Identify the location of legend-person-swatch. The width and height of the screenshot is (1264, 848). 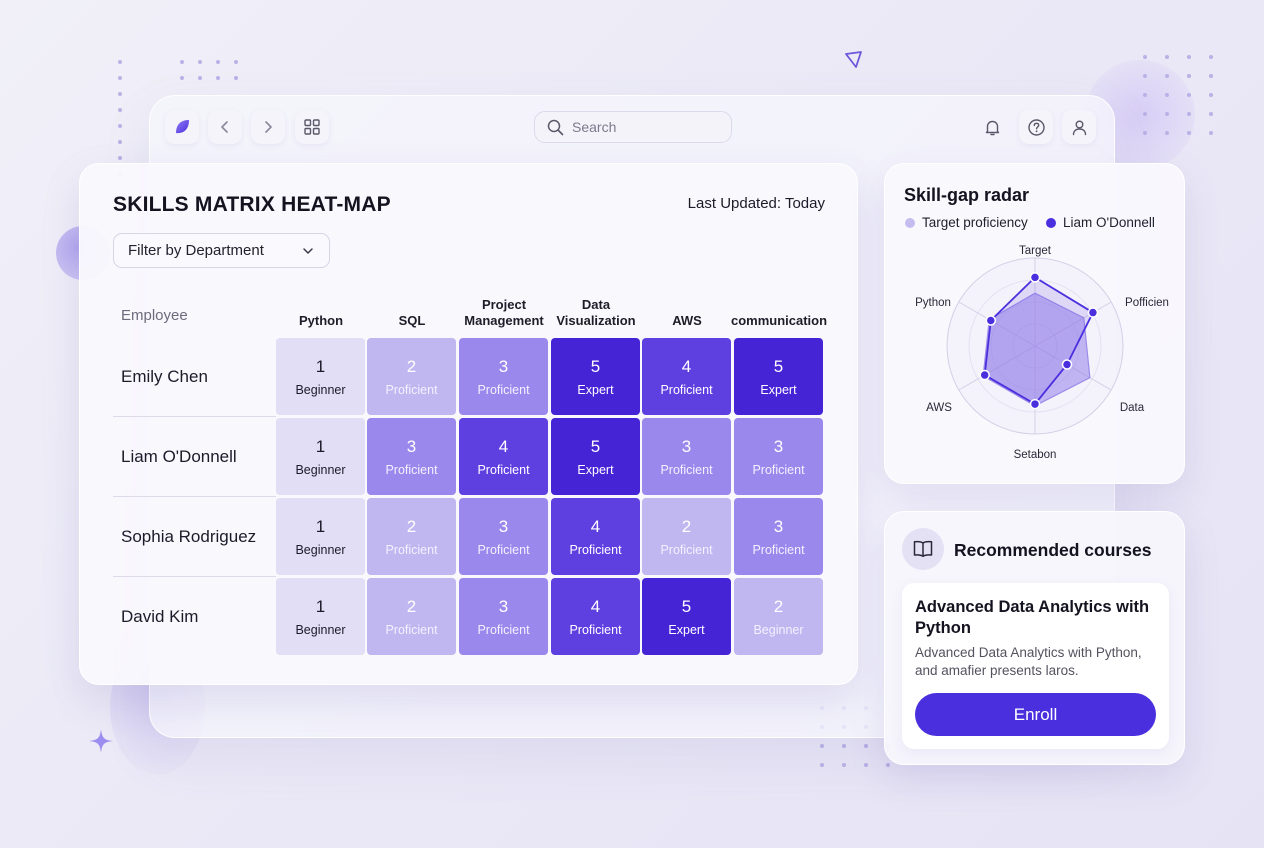
(1051, 222).